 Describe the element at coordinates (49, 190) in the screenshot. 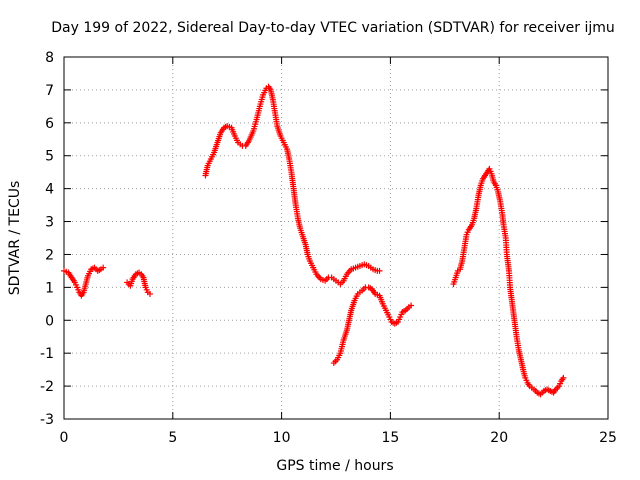

I see `y-tick-label: 4` at that location.